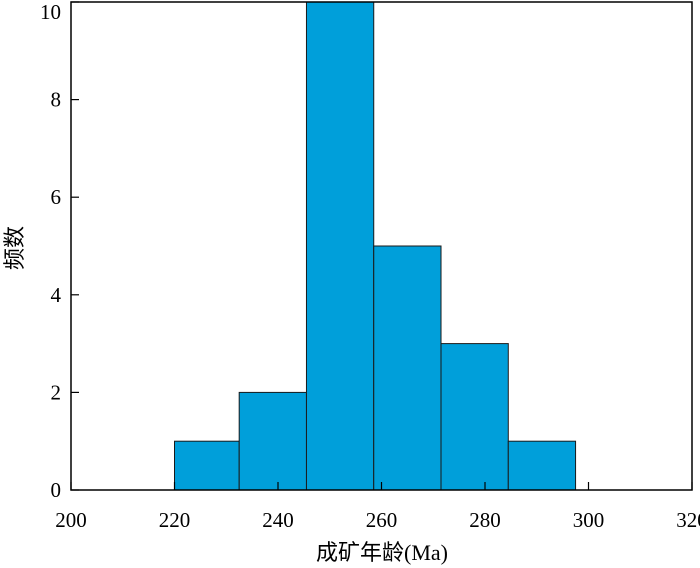 The image size is (700, 568). Describe the element at coordinates (485, 520) in the screenshot. I see `x-tick-label: 280` at that location.